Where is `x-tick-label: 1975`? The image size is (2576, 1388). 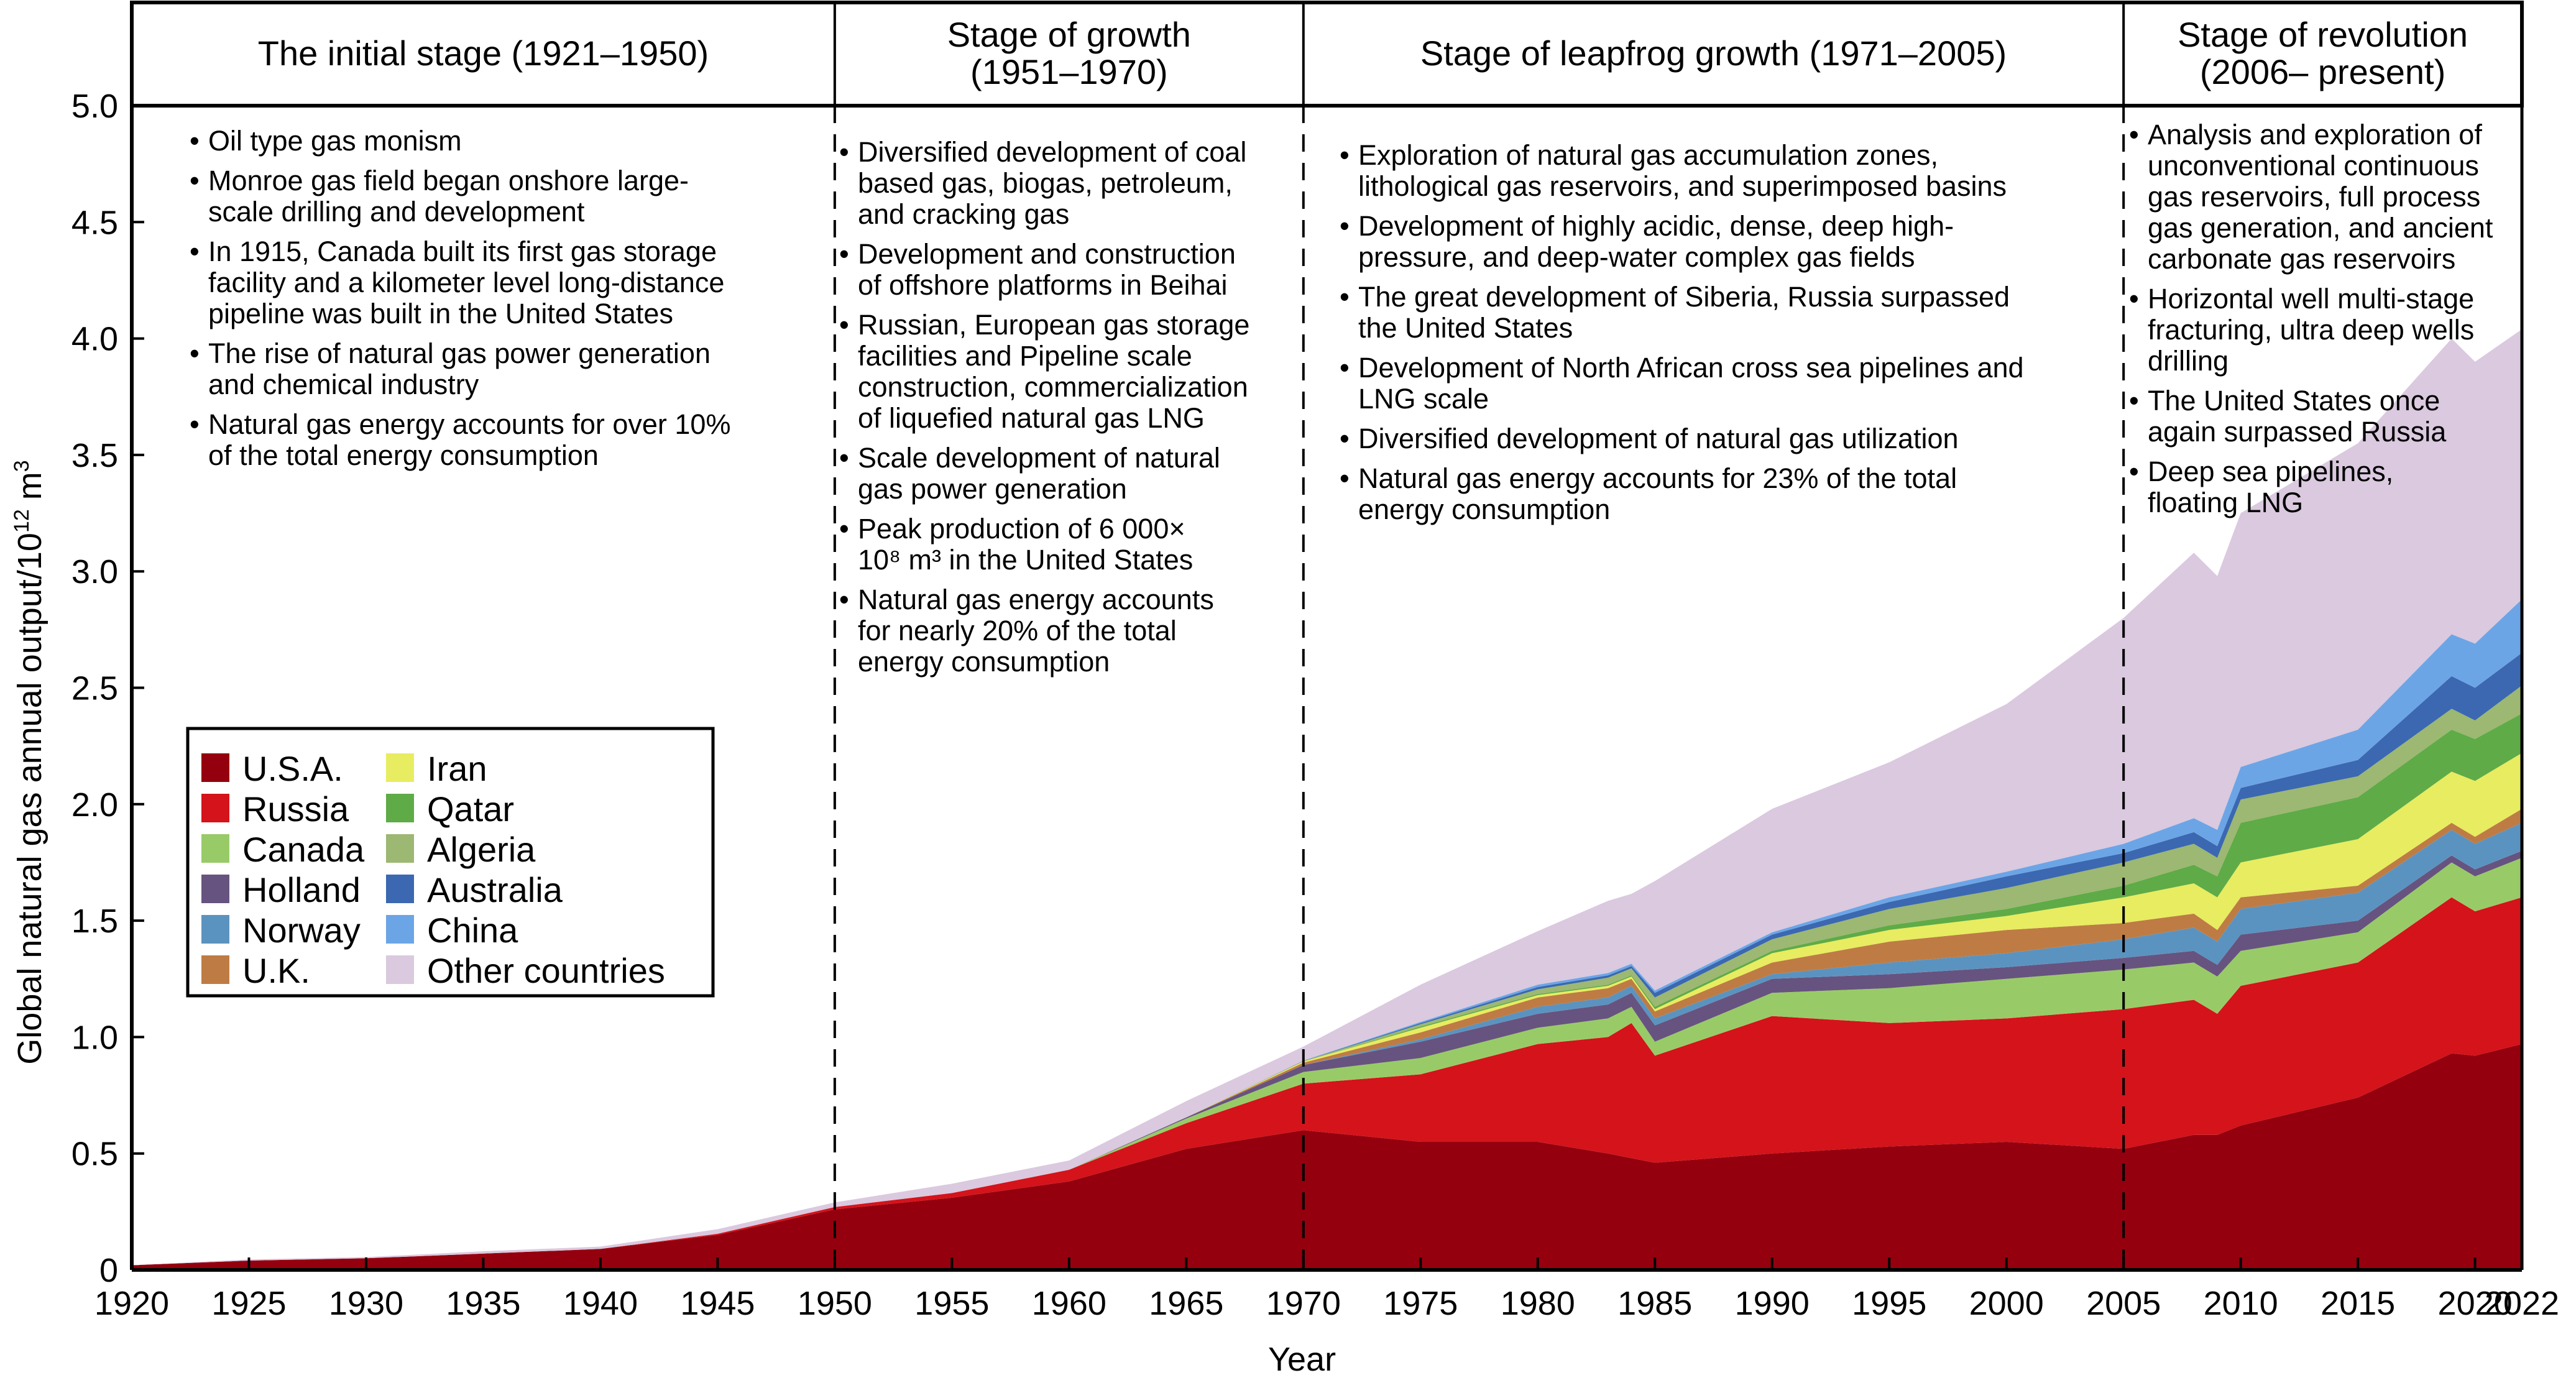 x-tick-label: 1975 is located at coordinates (1420, 1303).